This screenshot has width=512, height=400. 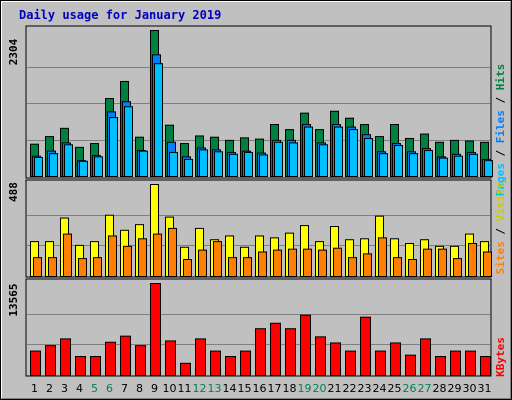 What do you see at coordinates (500, 126) in the screenshot?
I see `legend-files: Files` at bounding box center [500, 126].